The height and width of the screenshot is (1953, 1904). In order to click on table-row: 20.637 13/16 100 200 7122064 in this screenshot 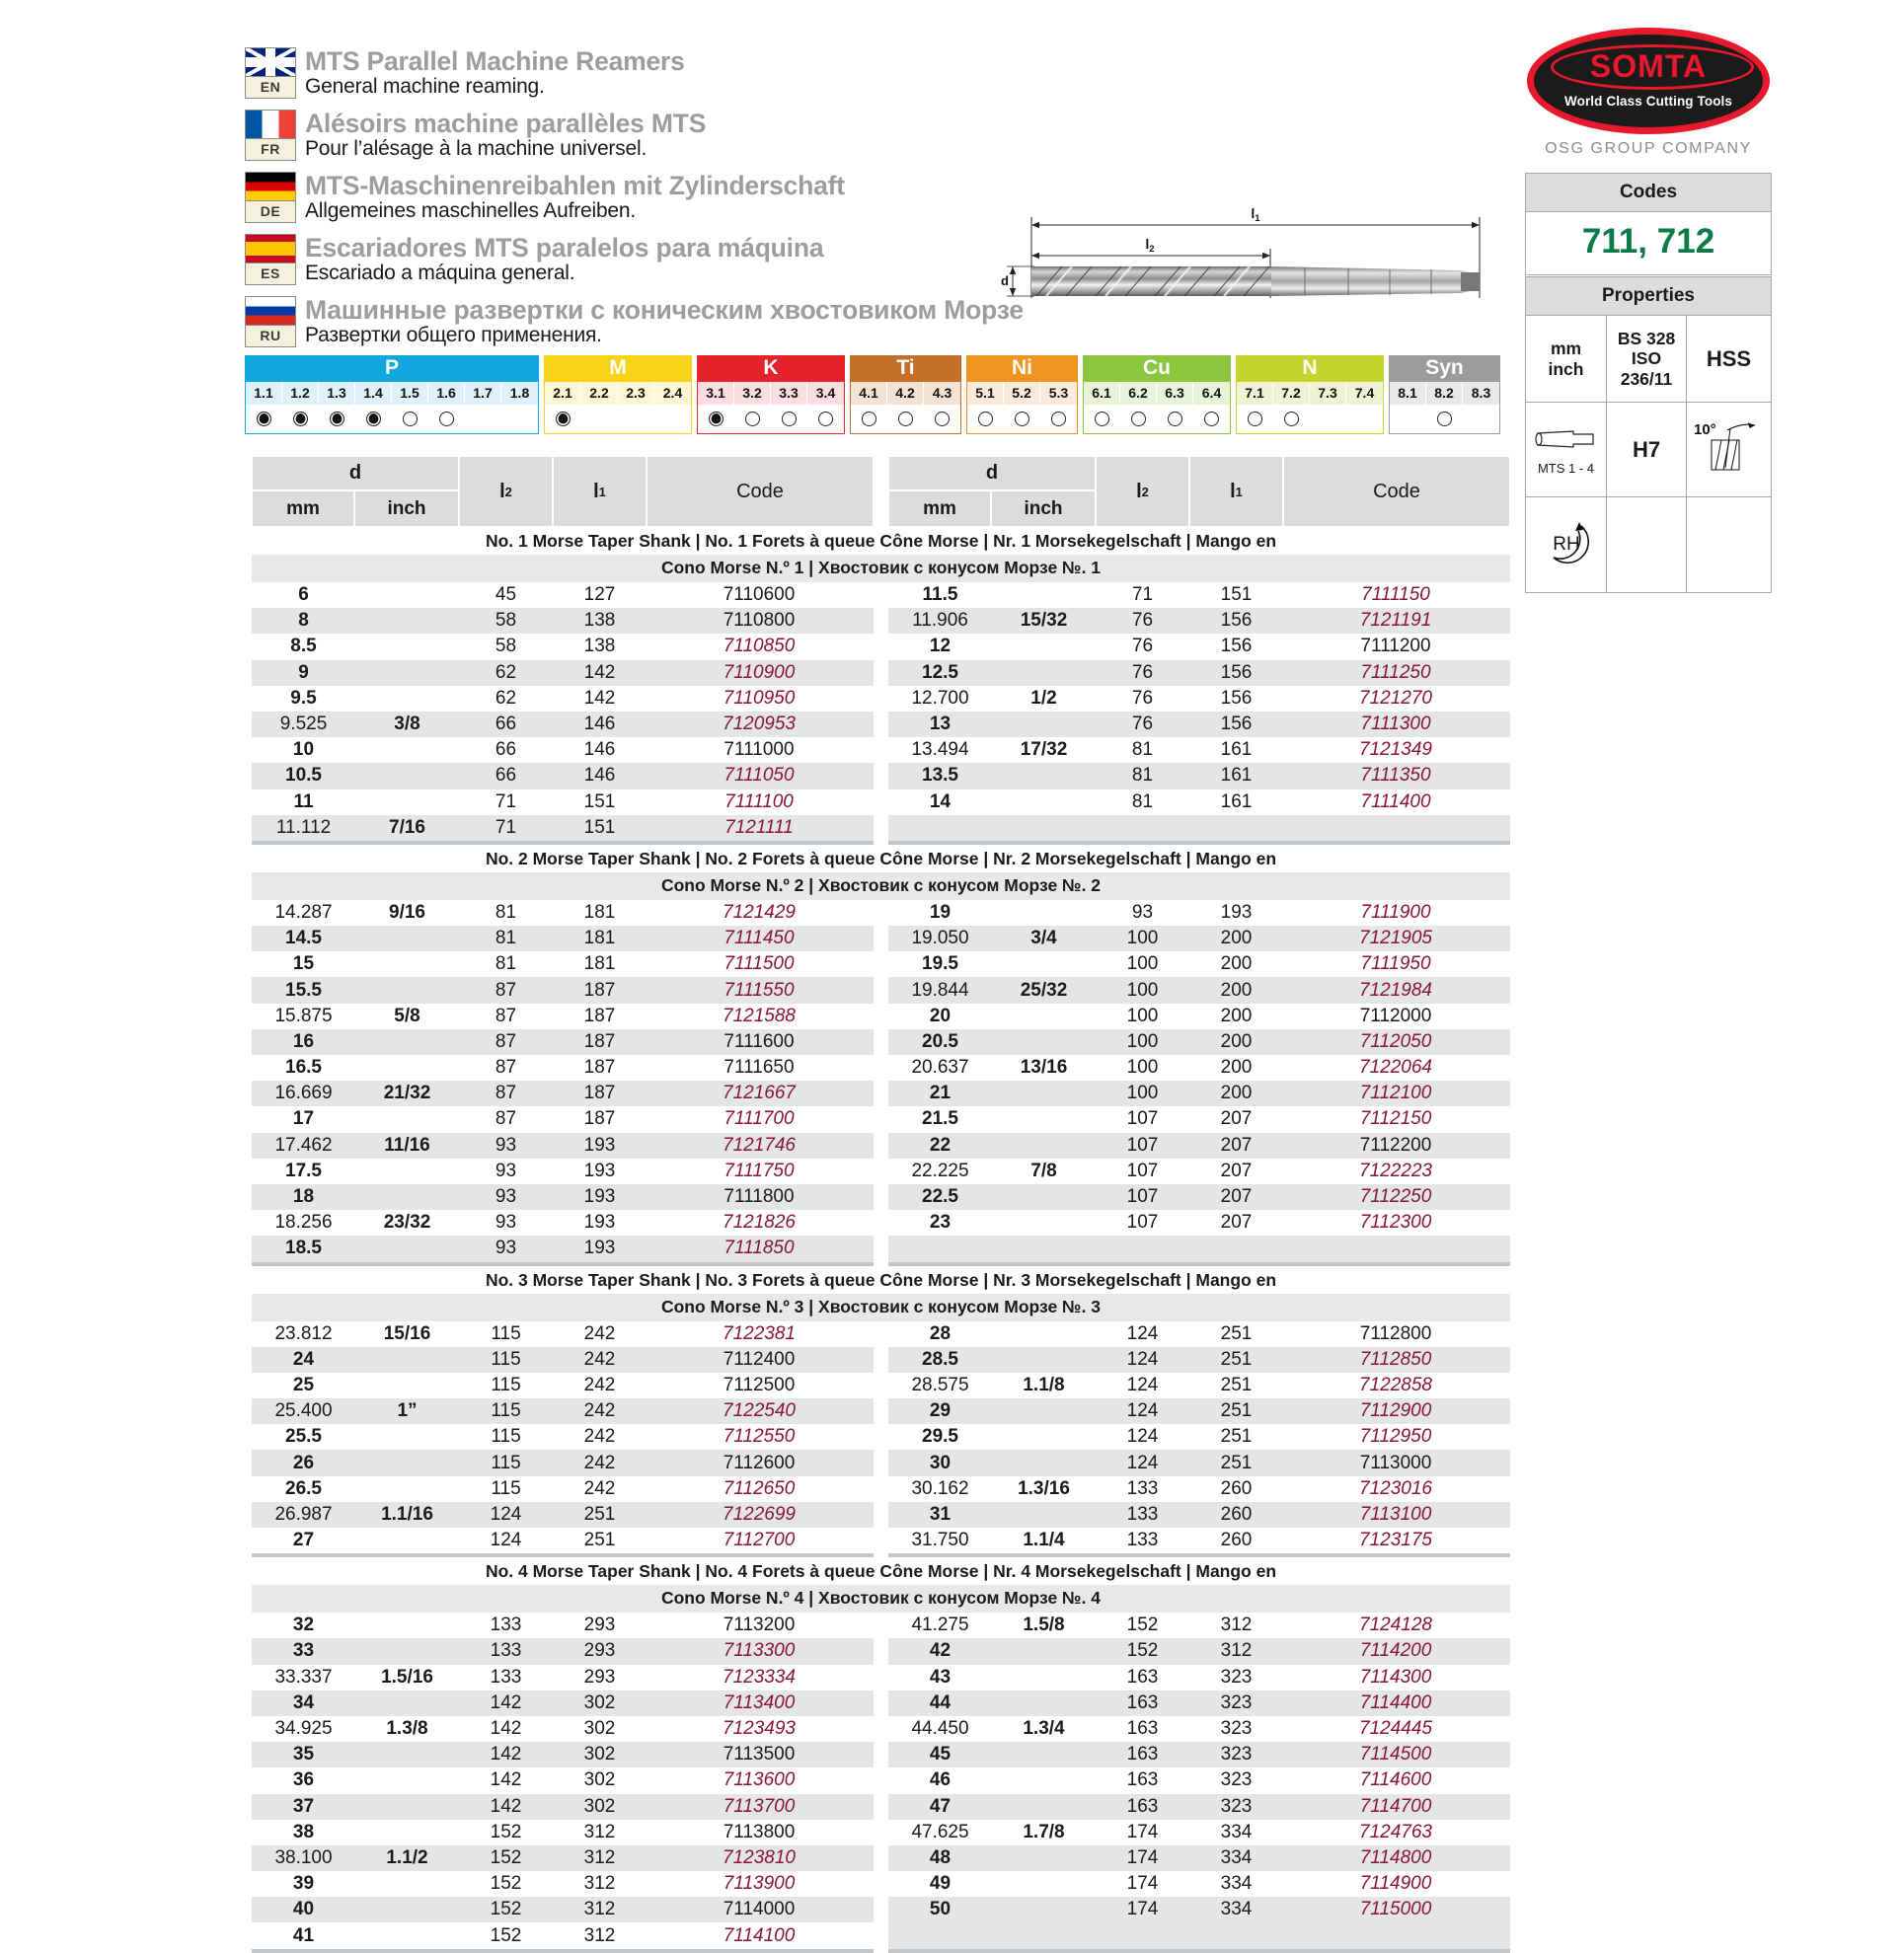, I will do `click(1199, 1068)`.